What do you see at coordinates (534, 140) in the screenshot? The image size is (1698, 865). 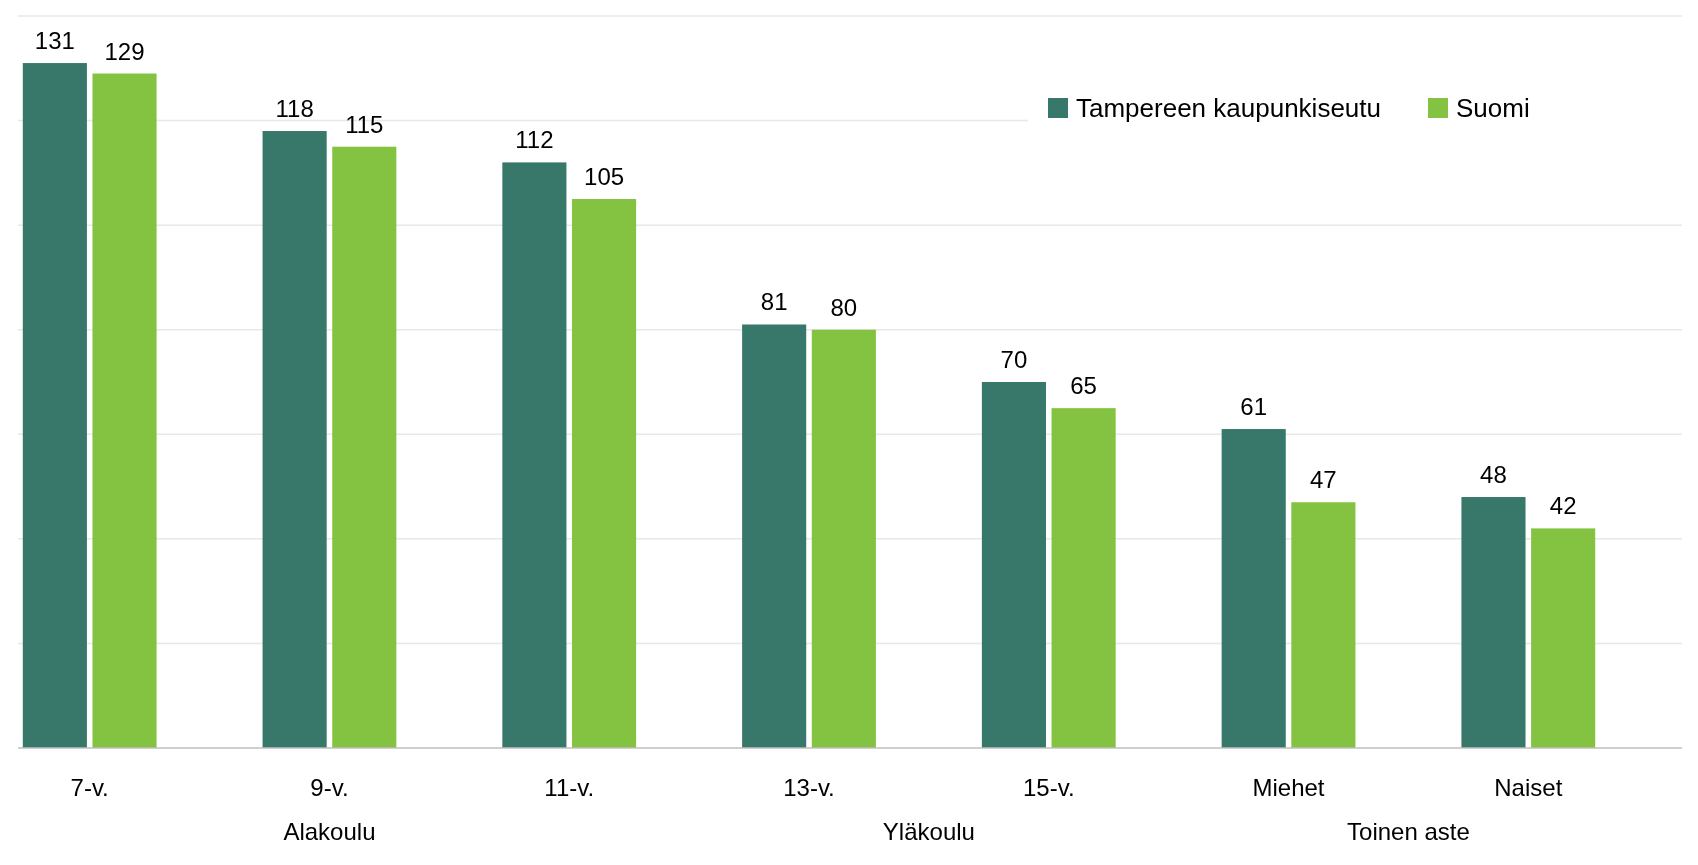 I see `data-label: 112` at bounding box center [534, 140].